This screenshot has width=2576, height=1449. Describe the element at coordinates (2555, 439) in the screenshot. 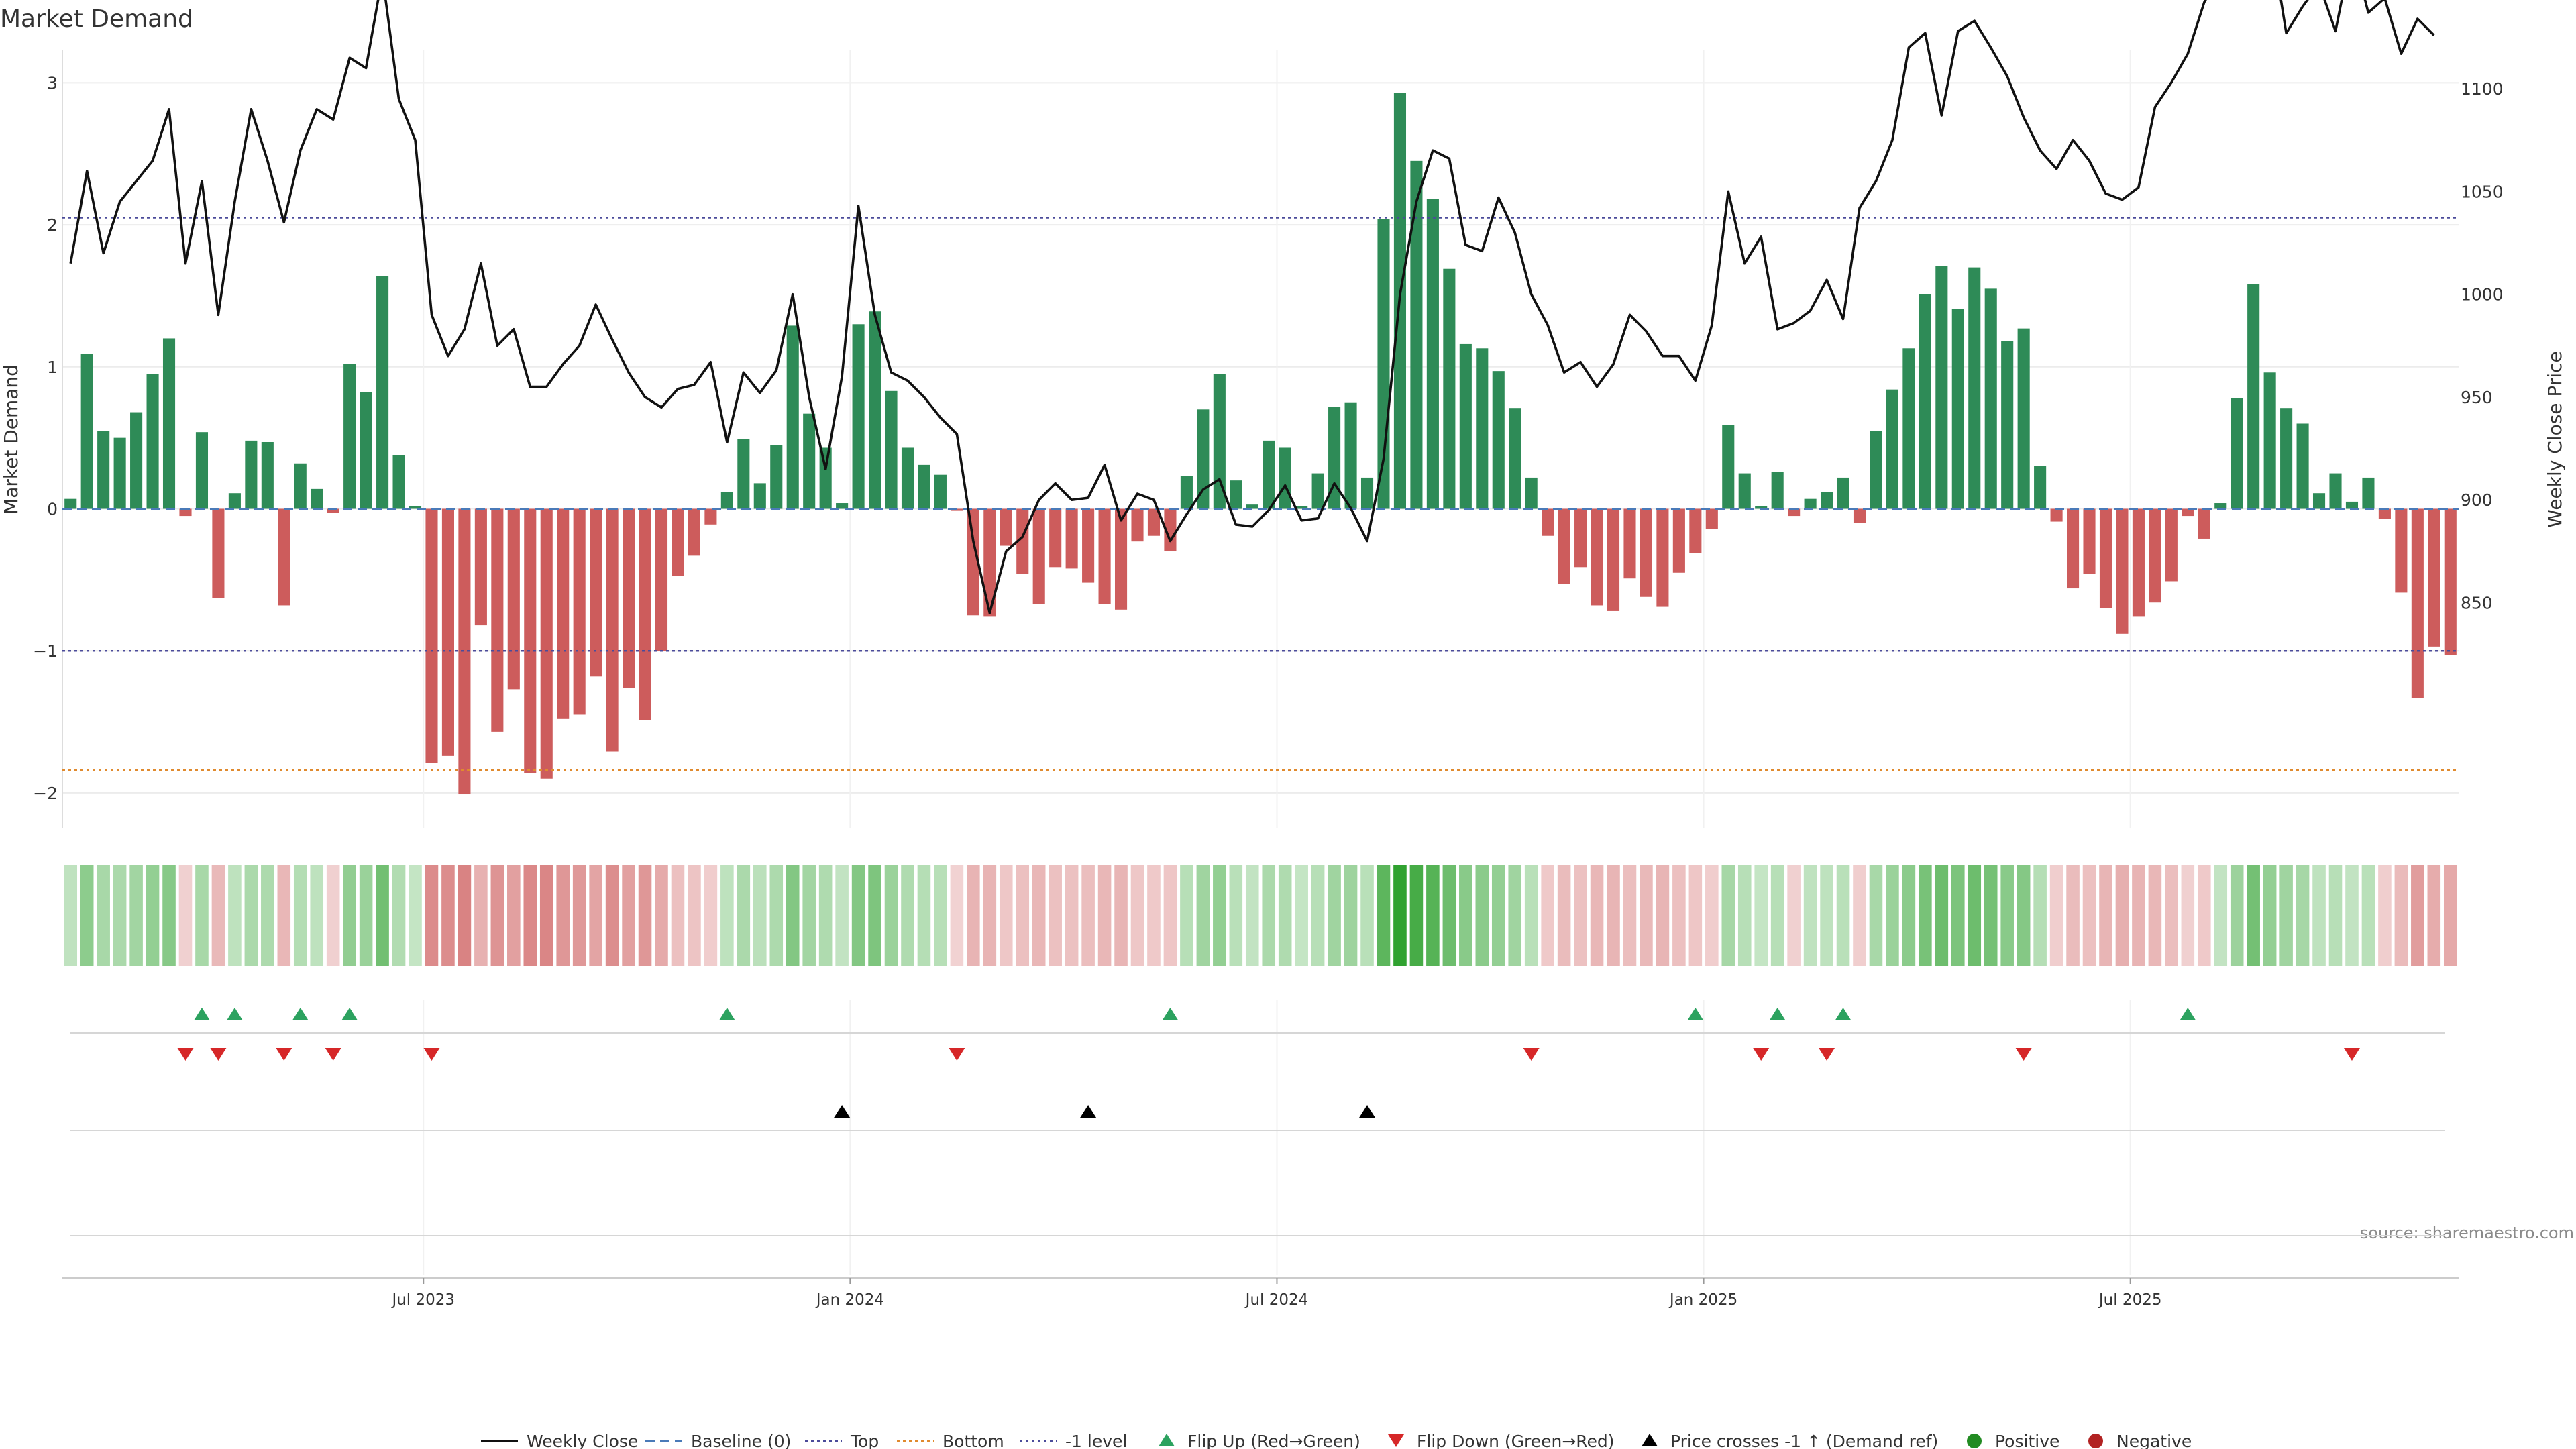

I see `y-axis-label-right: Weekly Close Price` at that location.